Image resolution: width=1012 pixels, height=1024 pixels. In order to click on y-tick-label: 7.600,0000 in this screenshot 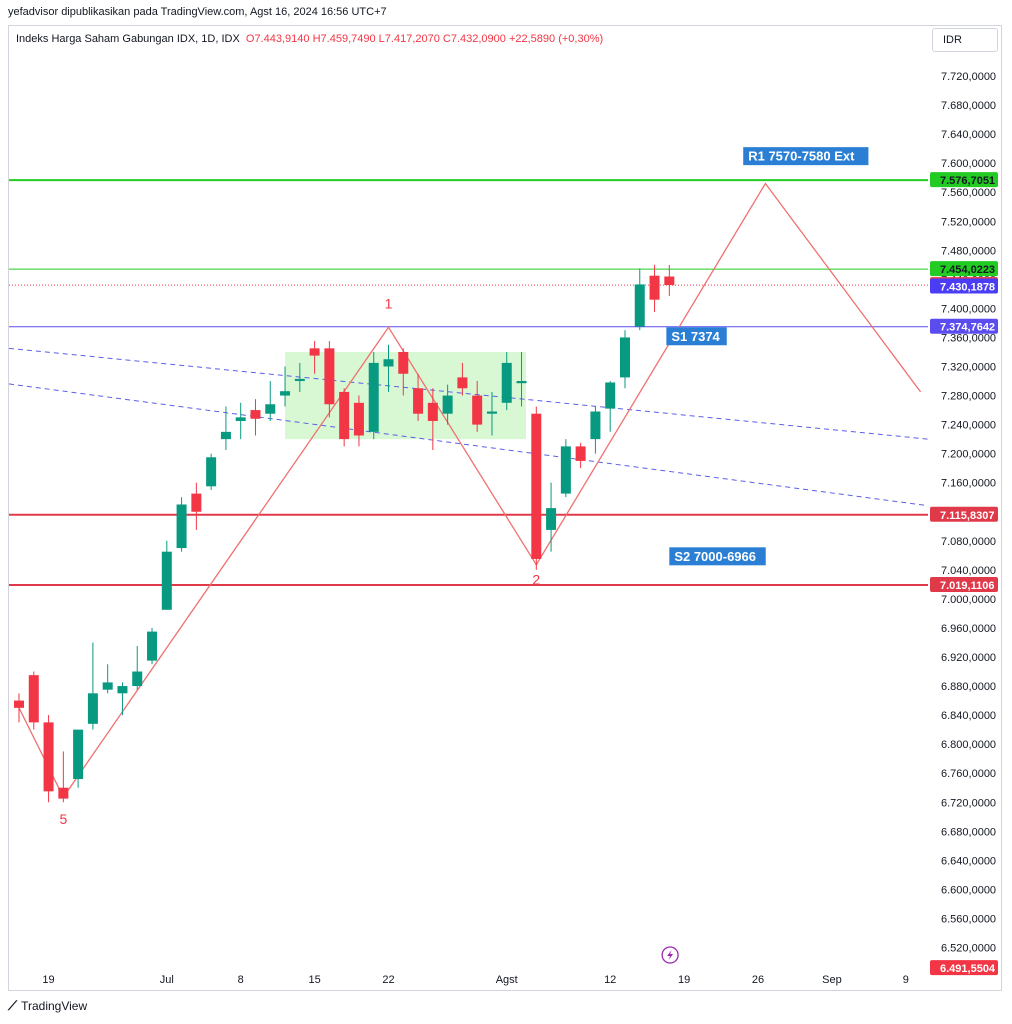, I will do `click(968, 164)`.